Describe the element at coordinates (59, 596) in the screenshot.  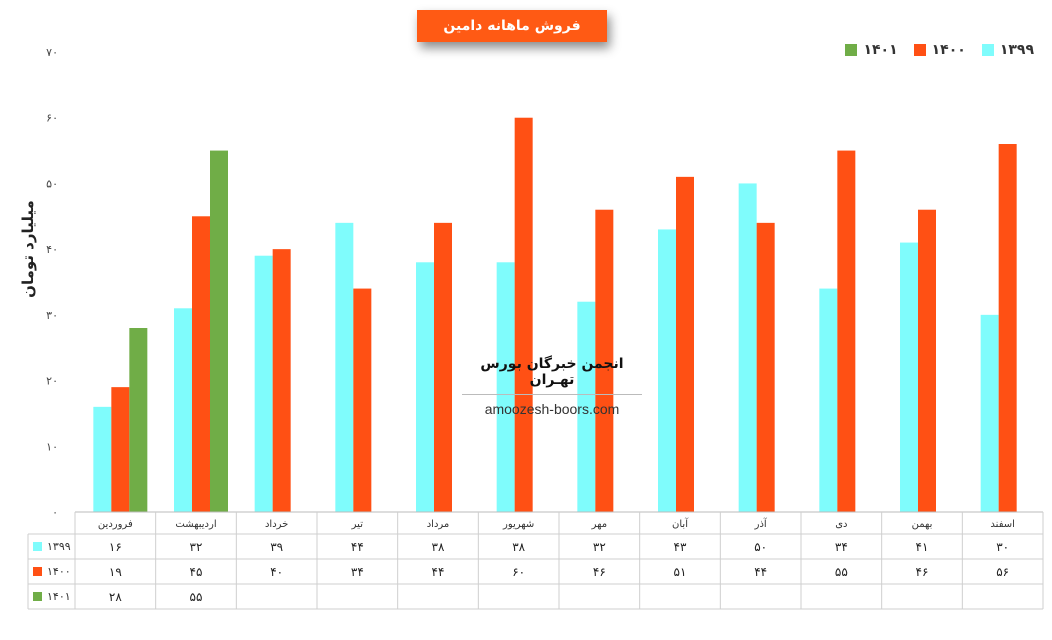
I see `table-series-label: ۱۴۰۱` at that location.